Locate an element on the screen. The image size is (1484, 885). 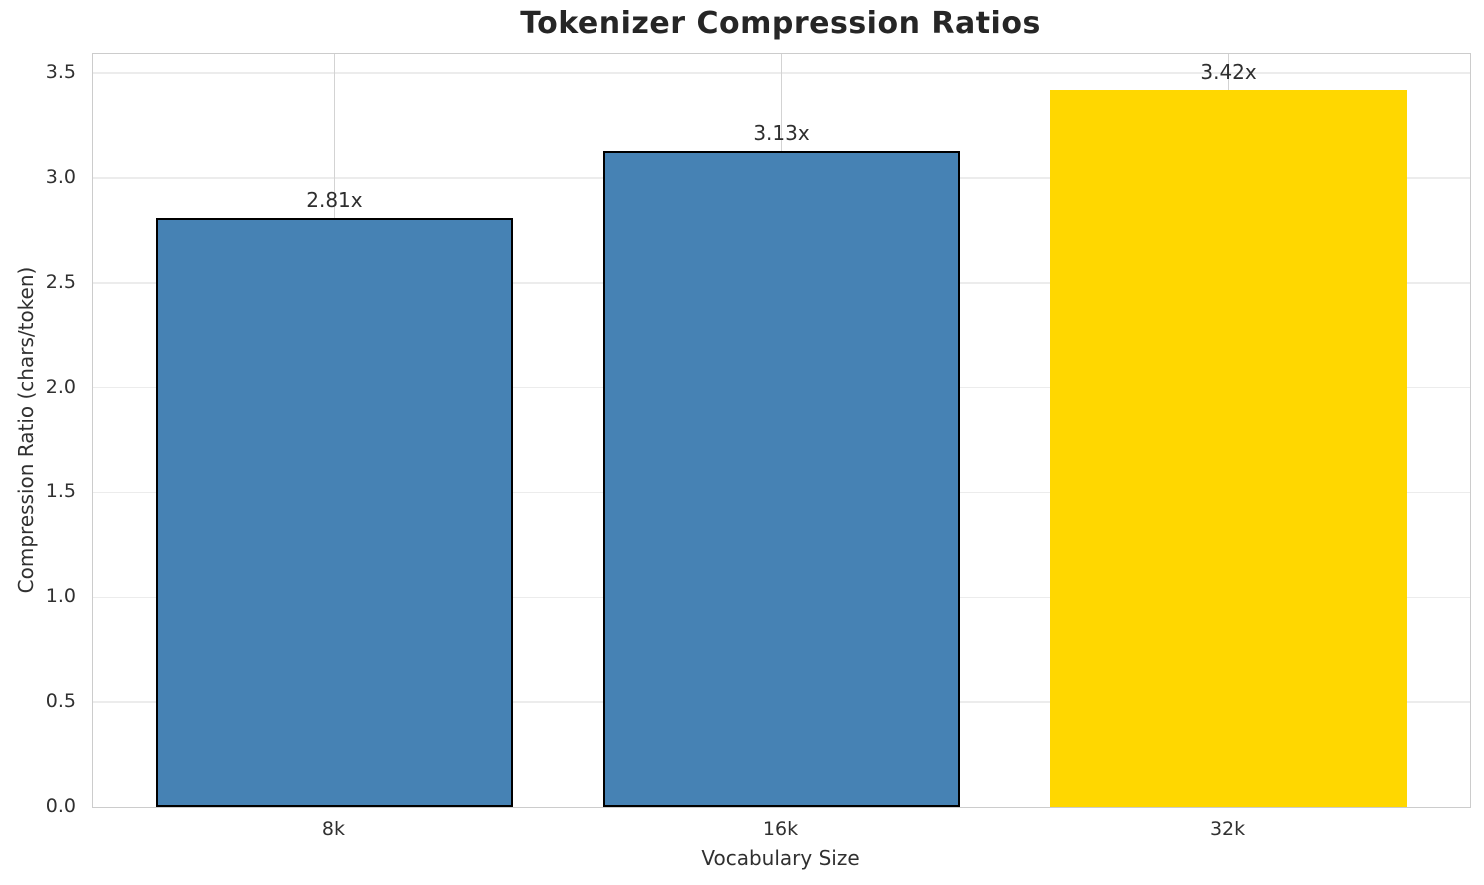
chart-title: Tokenizer Compression Ratios is located at coordinates (780, 23).